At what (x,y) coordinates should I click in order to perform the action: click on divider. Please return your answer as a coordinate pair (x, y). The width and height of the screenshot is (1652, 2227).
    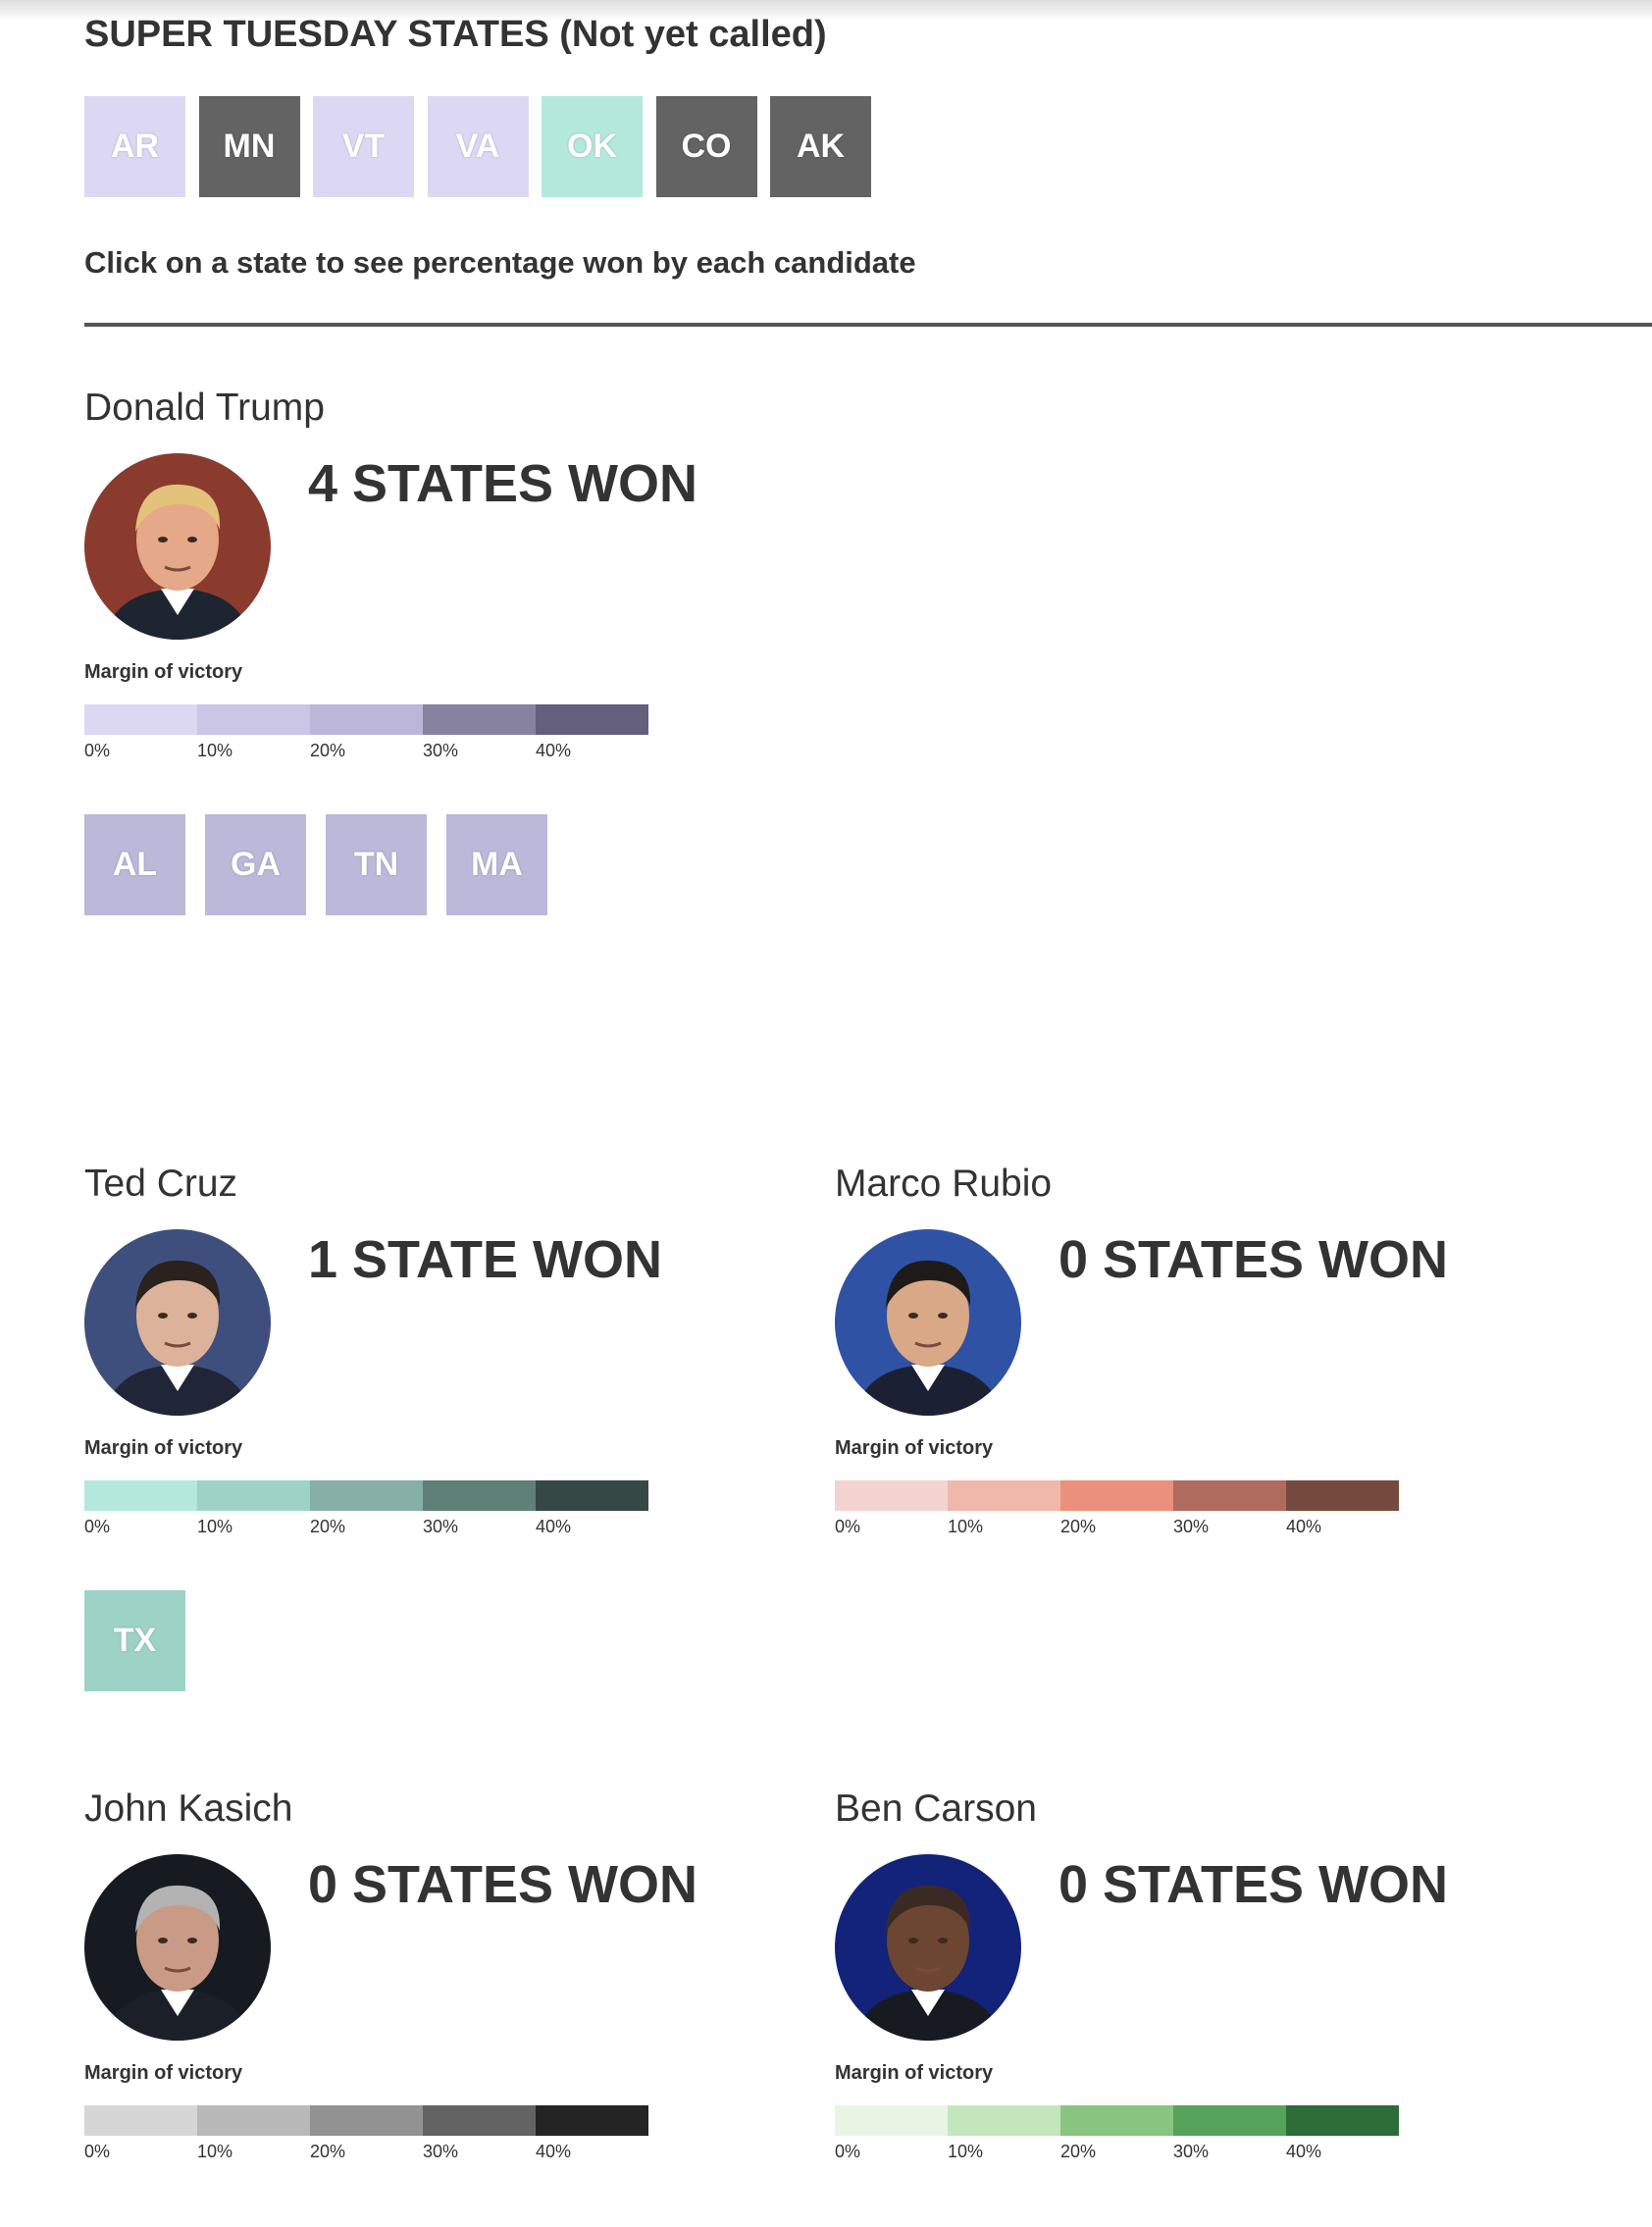
    Looking at the image, I should click on (868, 325).